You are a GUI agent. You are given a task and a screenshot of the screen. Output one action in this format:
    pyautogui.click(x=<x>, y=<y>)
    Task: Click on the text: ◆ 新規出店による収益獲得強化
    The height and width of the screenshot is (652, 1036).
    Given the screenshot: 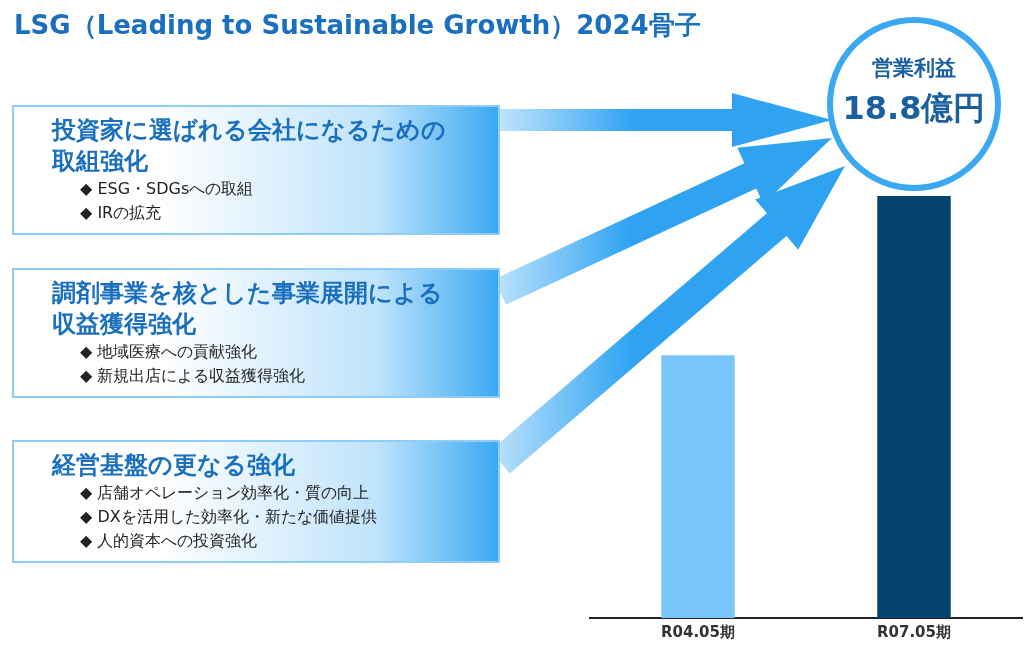 What is the action you would take?
    pyautogui.click(x=193, y=376)
    